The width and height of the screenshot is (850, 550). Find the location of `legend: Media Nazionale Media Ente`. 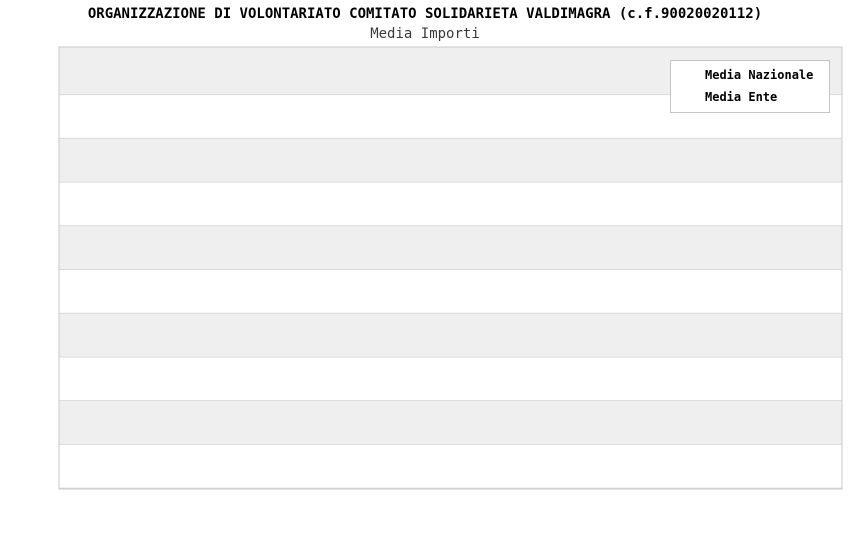

legend: Media Nazionale Media Ente is located at coordinates (750, 86).